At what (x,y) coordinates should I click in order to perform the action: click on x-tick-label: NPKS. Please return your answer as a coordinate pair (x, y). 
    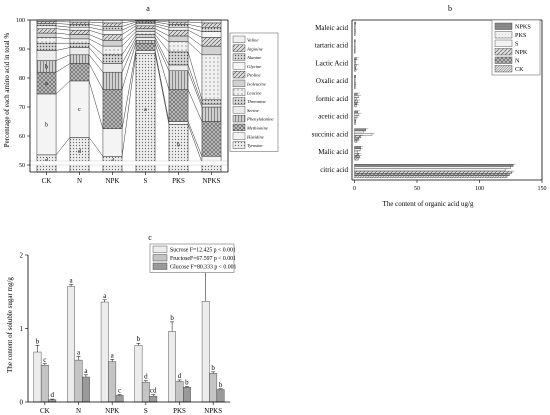
    Looking at the image, I should click on (213, 411).